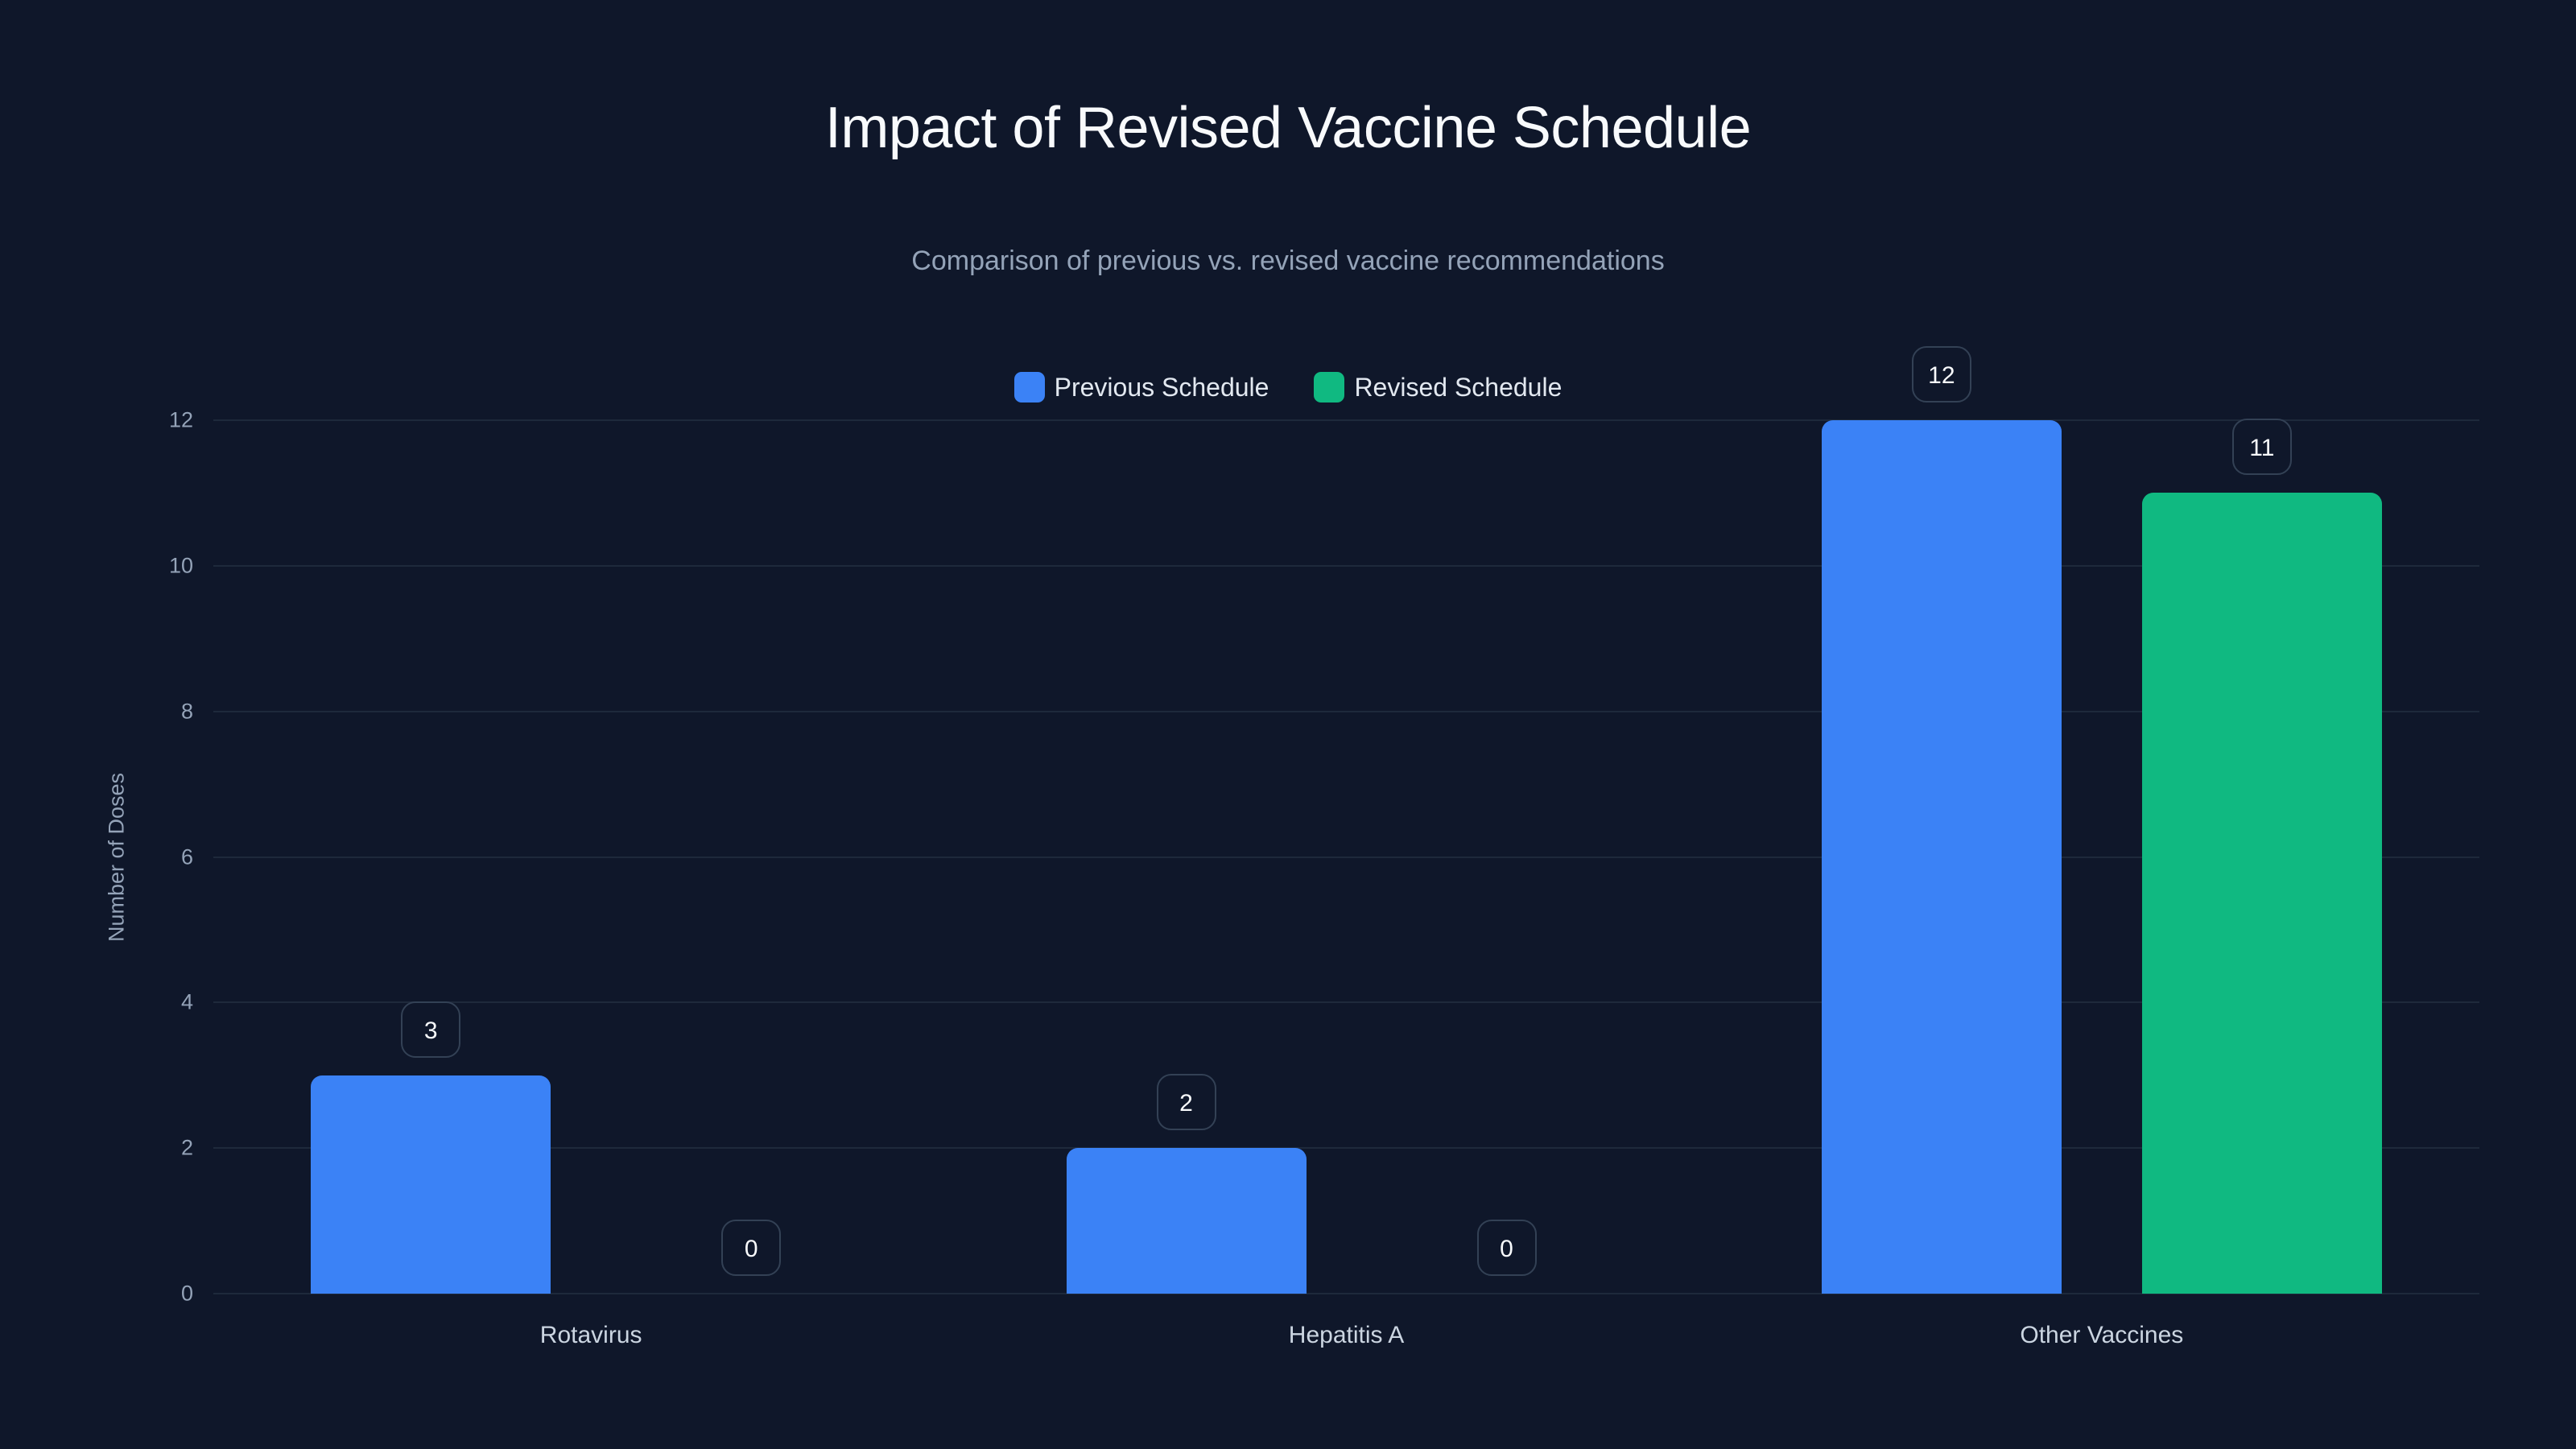 This screenshot has height=1449, width=2576. Describe the element at coordinates (1186, 1102) in the screenshot. I see `data-label: 2` at that location.